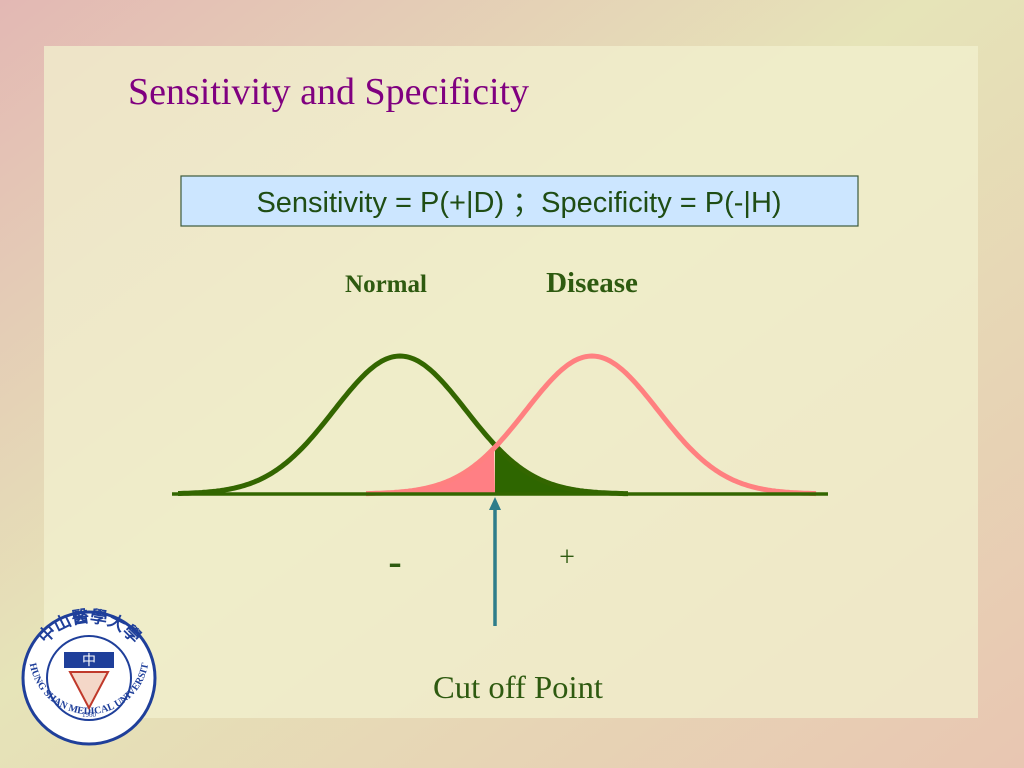  Describe the element at coordinates (403, 425) in the screenshot. I see `normal-curve` at that location.